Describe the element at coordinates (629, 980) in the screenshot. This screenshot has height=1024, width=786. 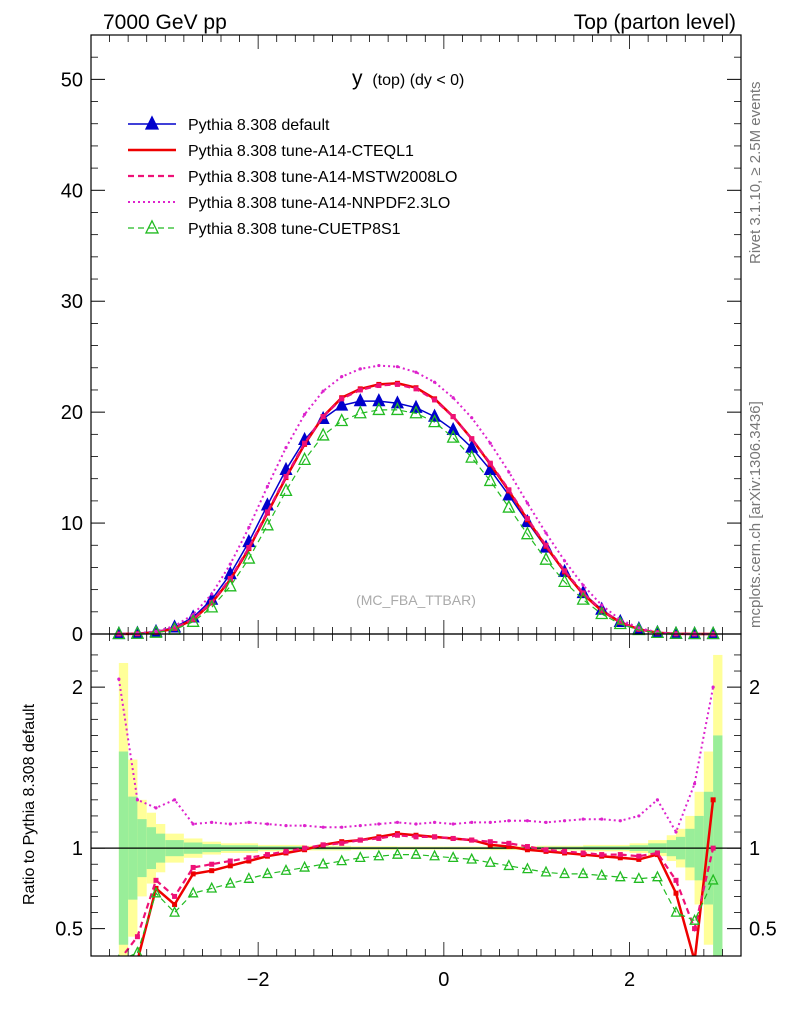
I see `x-tick-label: 2` at that location.